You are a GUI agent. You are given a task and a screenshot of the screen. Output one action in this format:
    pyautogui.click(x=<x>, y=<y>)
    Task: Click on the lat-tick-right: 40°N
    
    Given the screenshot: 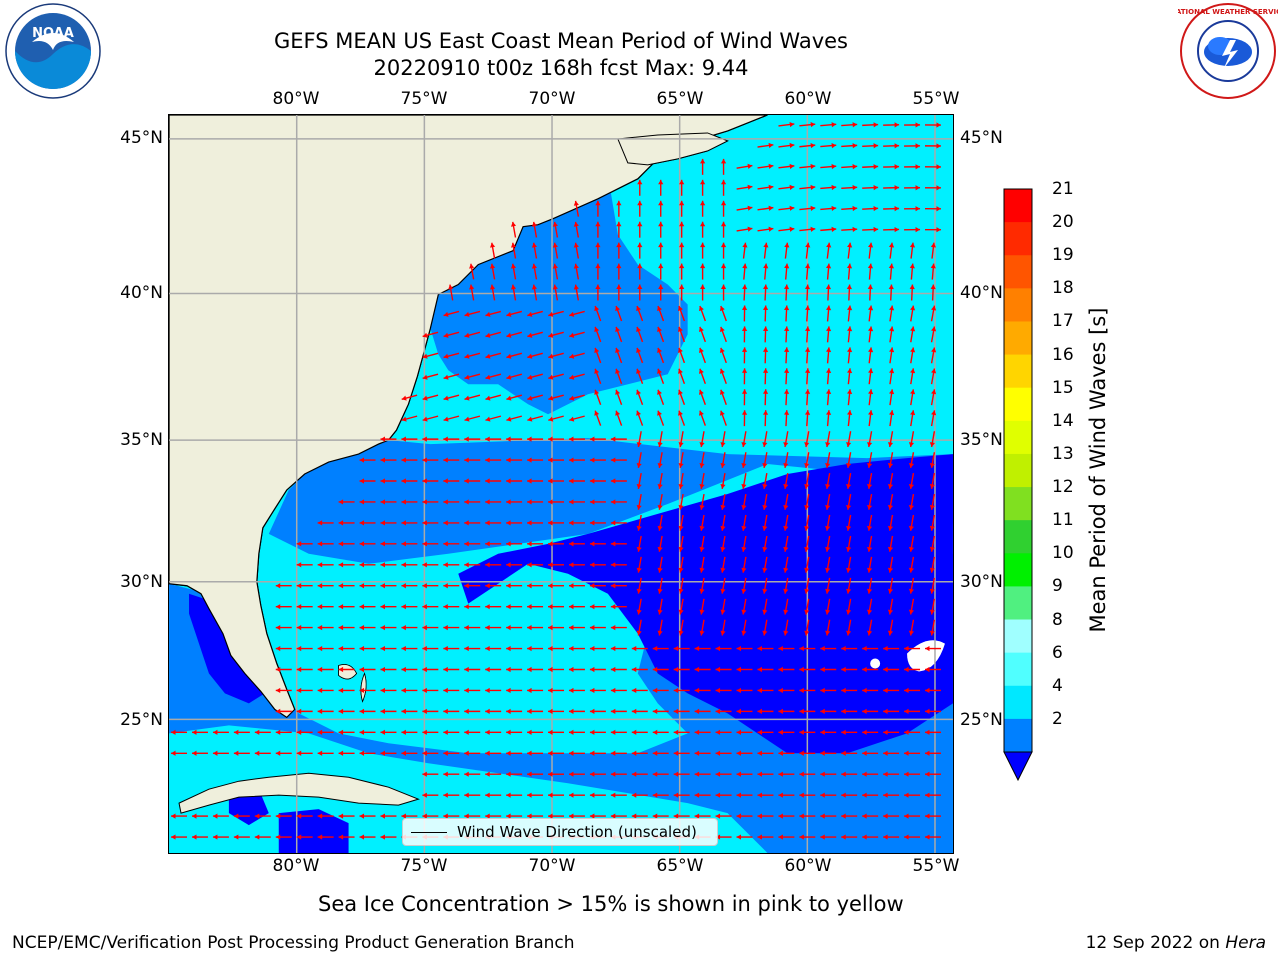 What is the action you would take?
    pyautogui.click(x=981, y=293)
    